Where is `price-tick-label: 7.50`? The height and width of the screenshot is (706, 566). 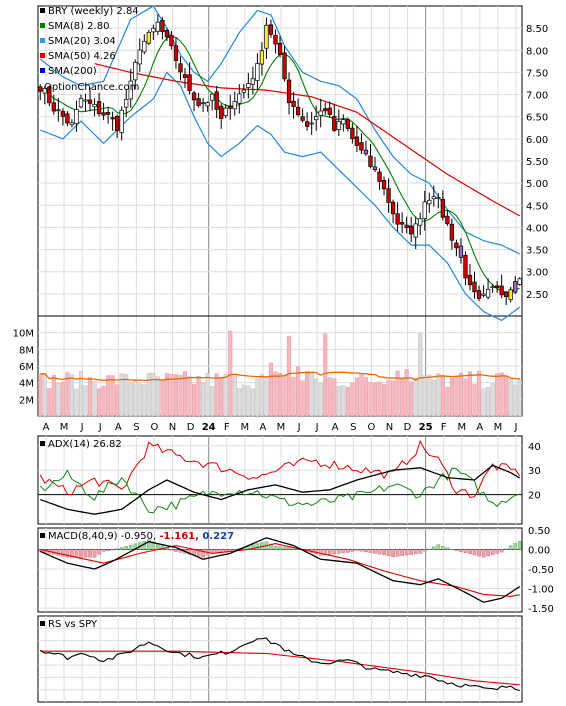
price-tick-label: 7.50 is located at coordinates (537, 73).